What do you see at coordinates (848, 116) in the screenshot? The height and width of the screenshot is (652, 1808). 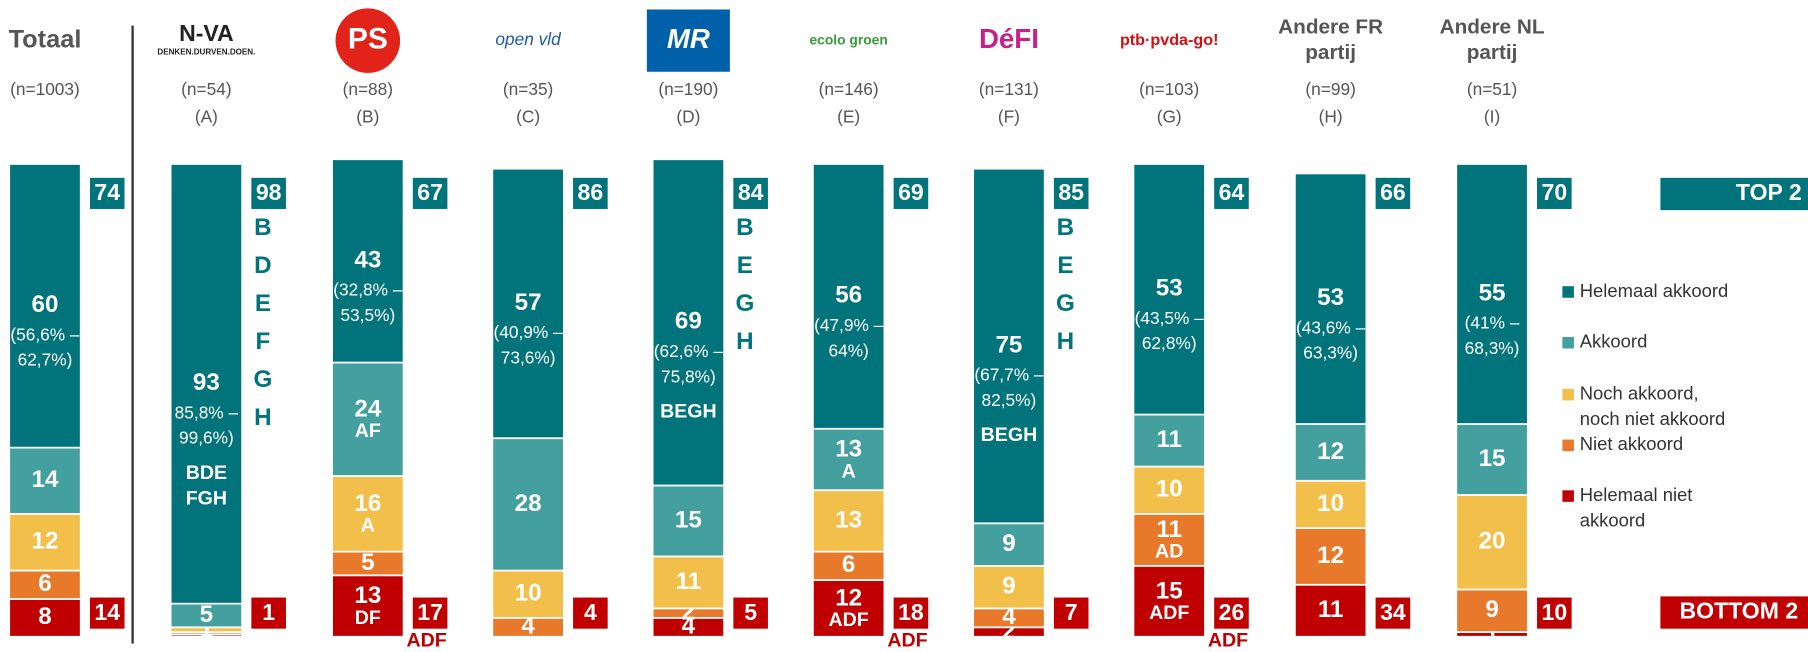 I see `column-letter: (E)` at bounding box center [848, 116].